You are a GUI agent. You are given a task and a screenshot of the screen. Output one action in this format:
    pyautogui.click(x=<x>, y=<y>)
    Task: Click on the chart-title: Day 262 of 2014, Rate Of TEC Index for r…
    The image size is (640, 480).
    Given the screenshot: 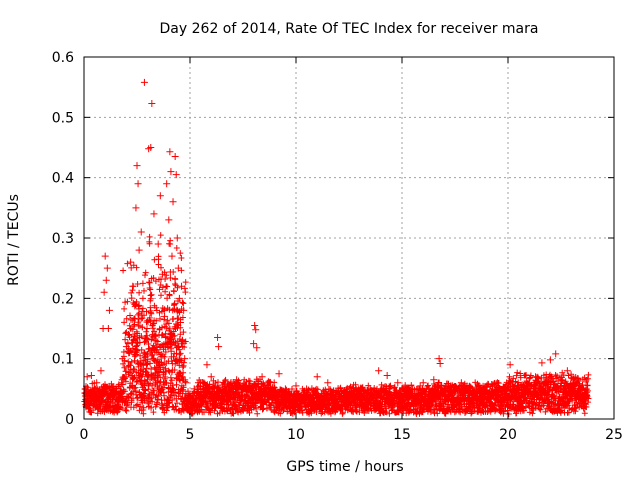 What is the action you would take?
    pyautogui.click(x=349, y=29)
    